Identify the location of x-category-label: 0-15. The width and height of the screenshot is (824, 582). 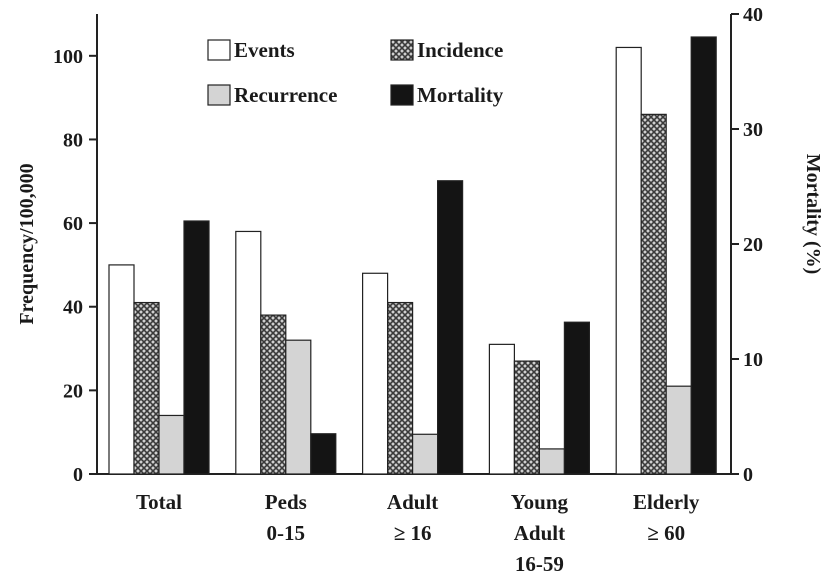
(286, 533).